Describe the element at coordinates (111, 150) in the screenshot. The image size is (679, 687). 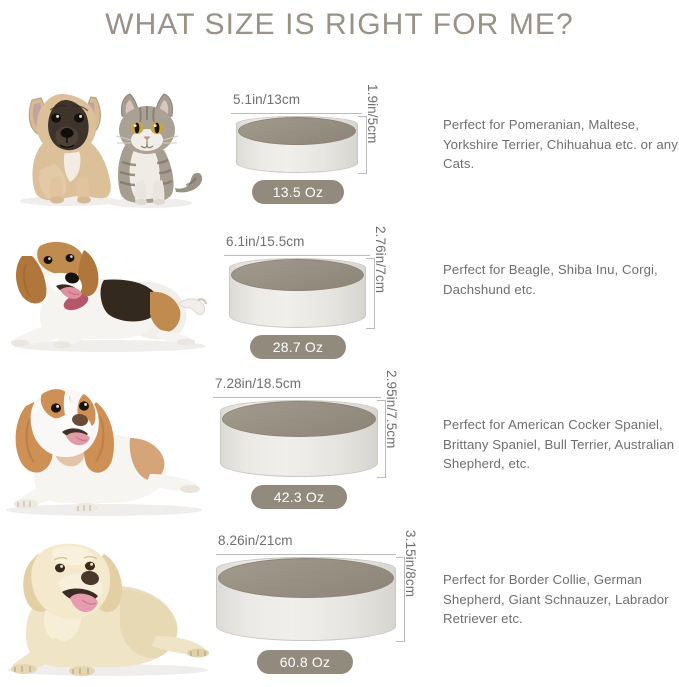
I see `puppy-kitten-illustration` at that location.